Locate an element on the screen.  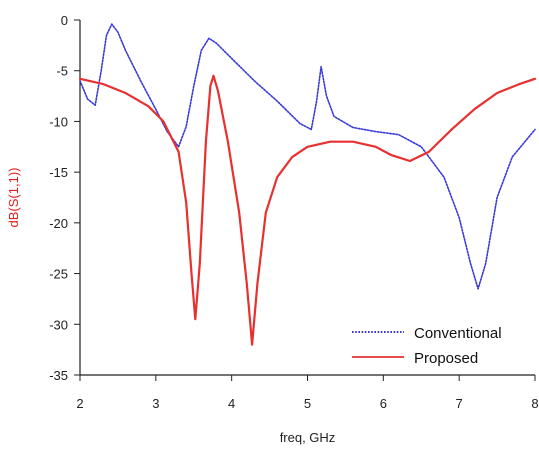
x-tick-label: 2 is located at coordinates (79, 403).